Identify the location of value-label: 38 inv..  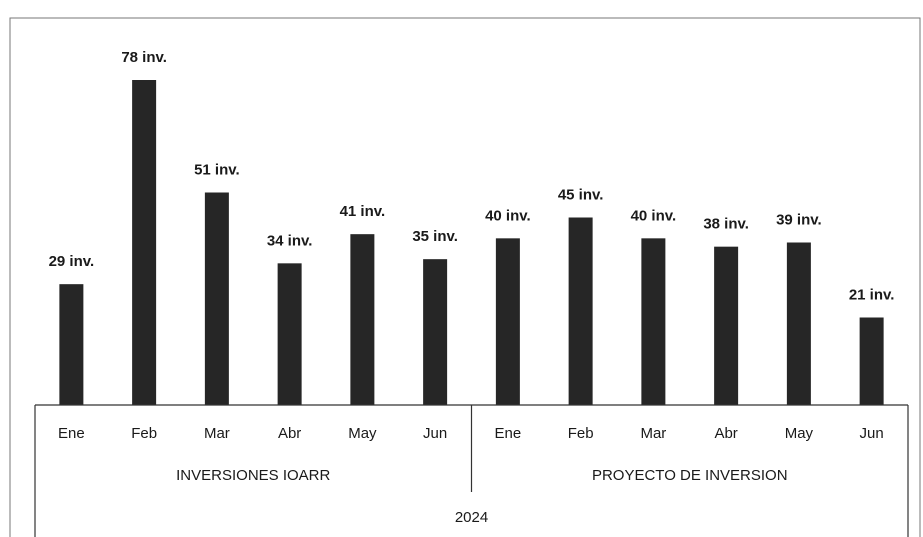
(726, 224).